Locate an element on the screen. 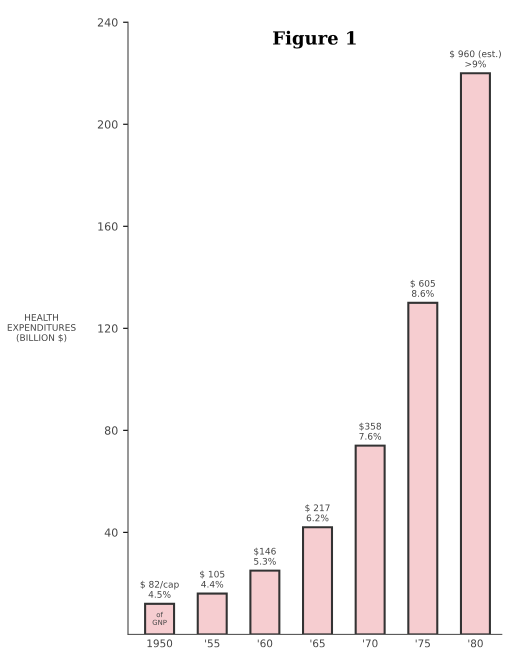 This screenshot has width=512, height=654. x-tick-label: '60 is located at coordinates (265, 643).